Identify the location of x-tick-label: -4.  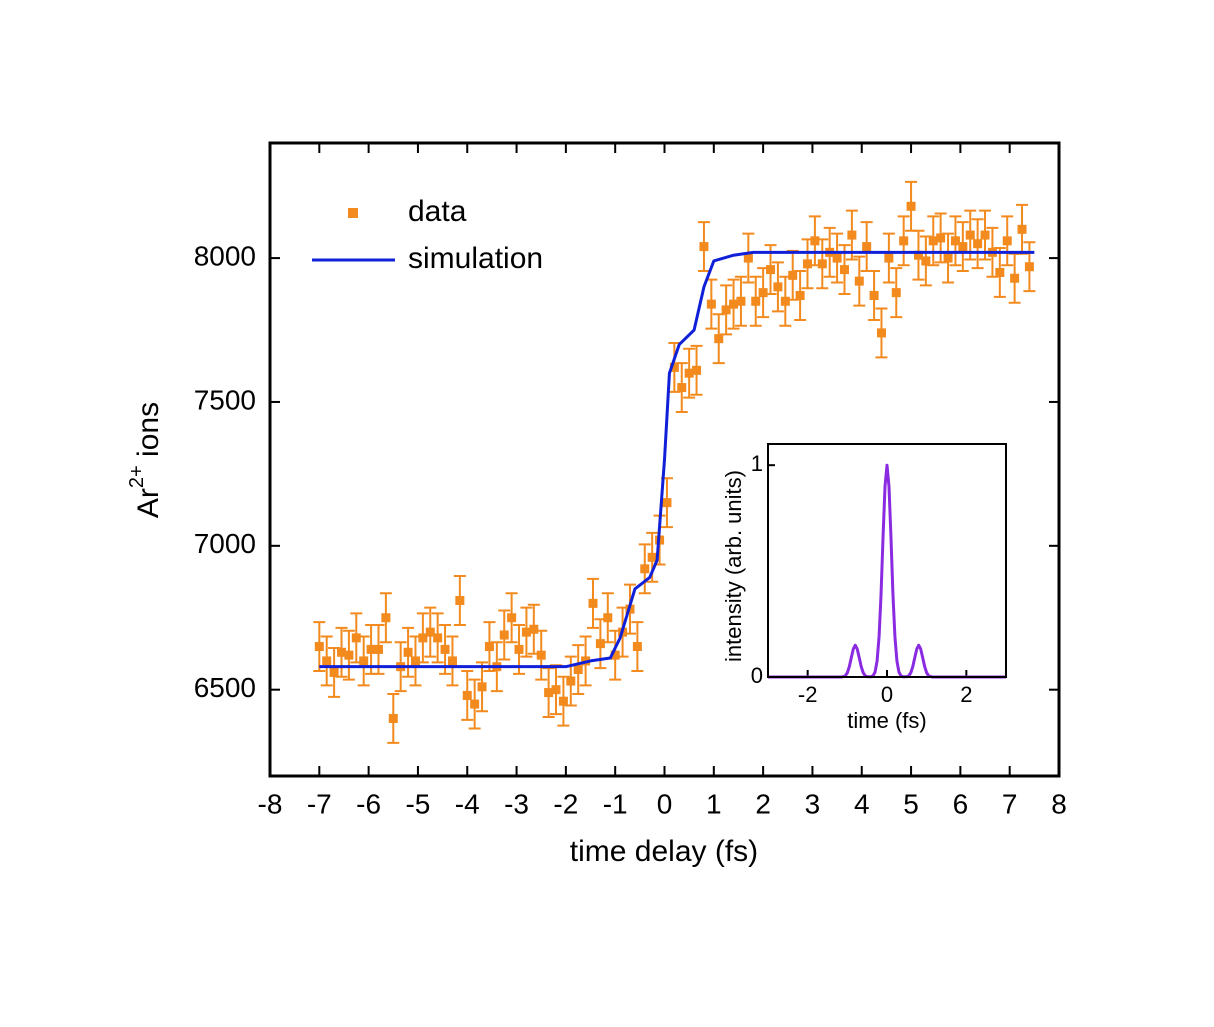
(467, 803).